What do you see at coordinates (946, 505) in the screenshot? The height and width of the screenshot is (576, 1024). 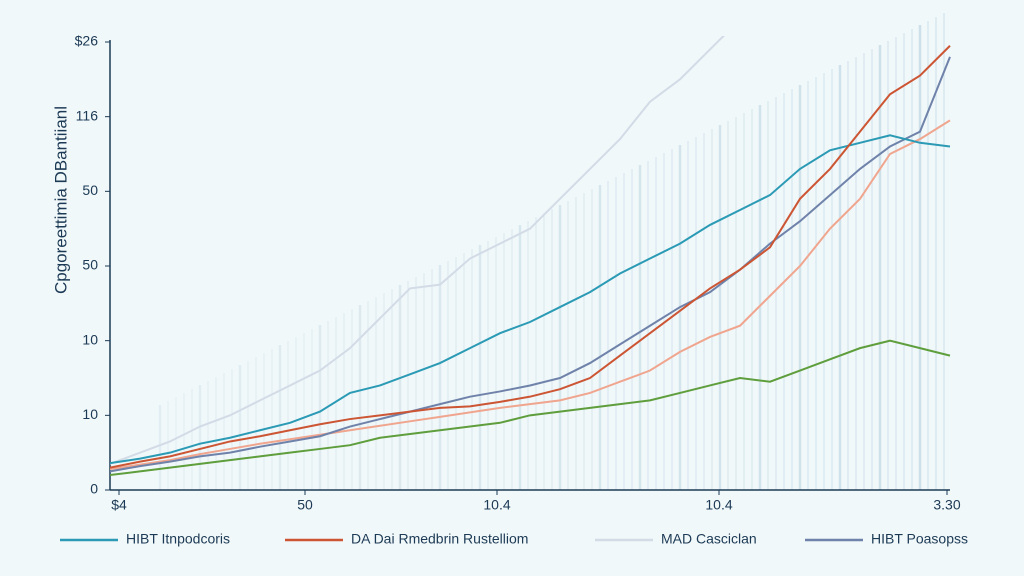 I see `x-tick-label: 3.30` at bounding box center [946, 505].